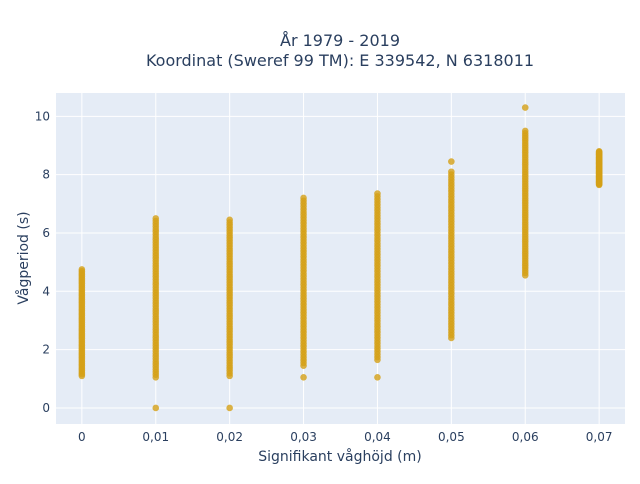 The image size is (640, 484). I want to click on y-tick-label: 0, so click(46, 408).